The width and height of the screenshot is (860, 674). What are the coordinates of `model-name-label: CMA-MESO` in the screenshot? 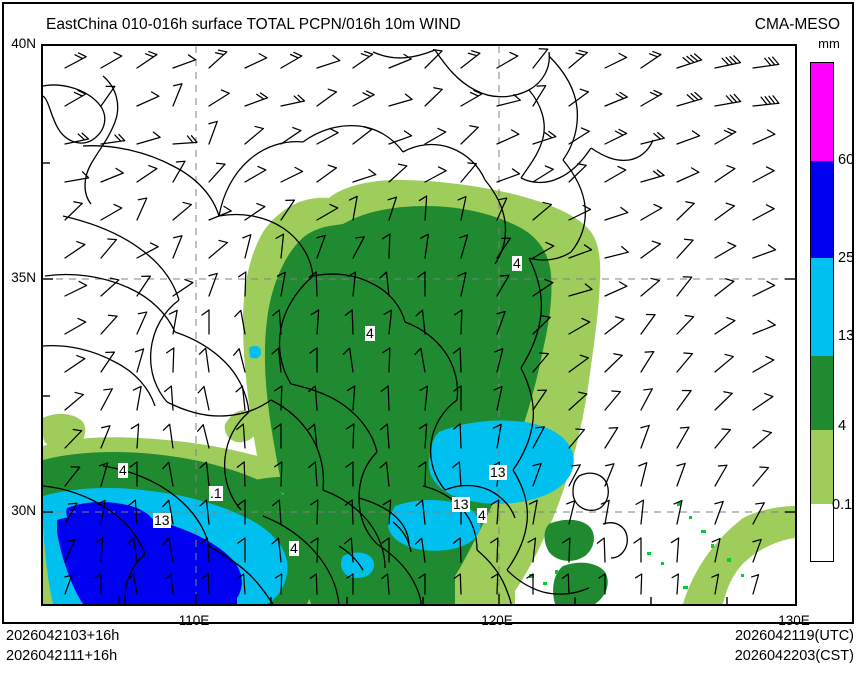 It's located at (797, 24).